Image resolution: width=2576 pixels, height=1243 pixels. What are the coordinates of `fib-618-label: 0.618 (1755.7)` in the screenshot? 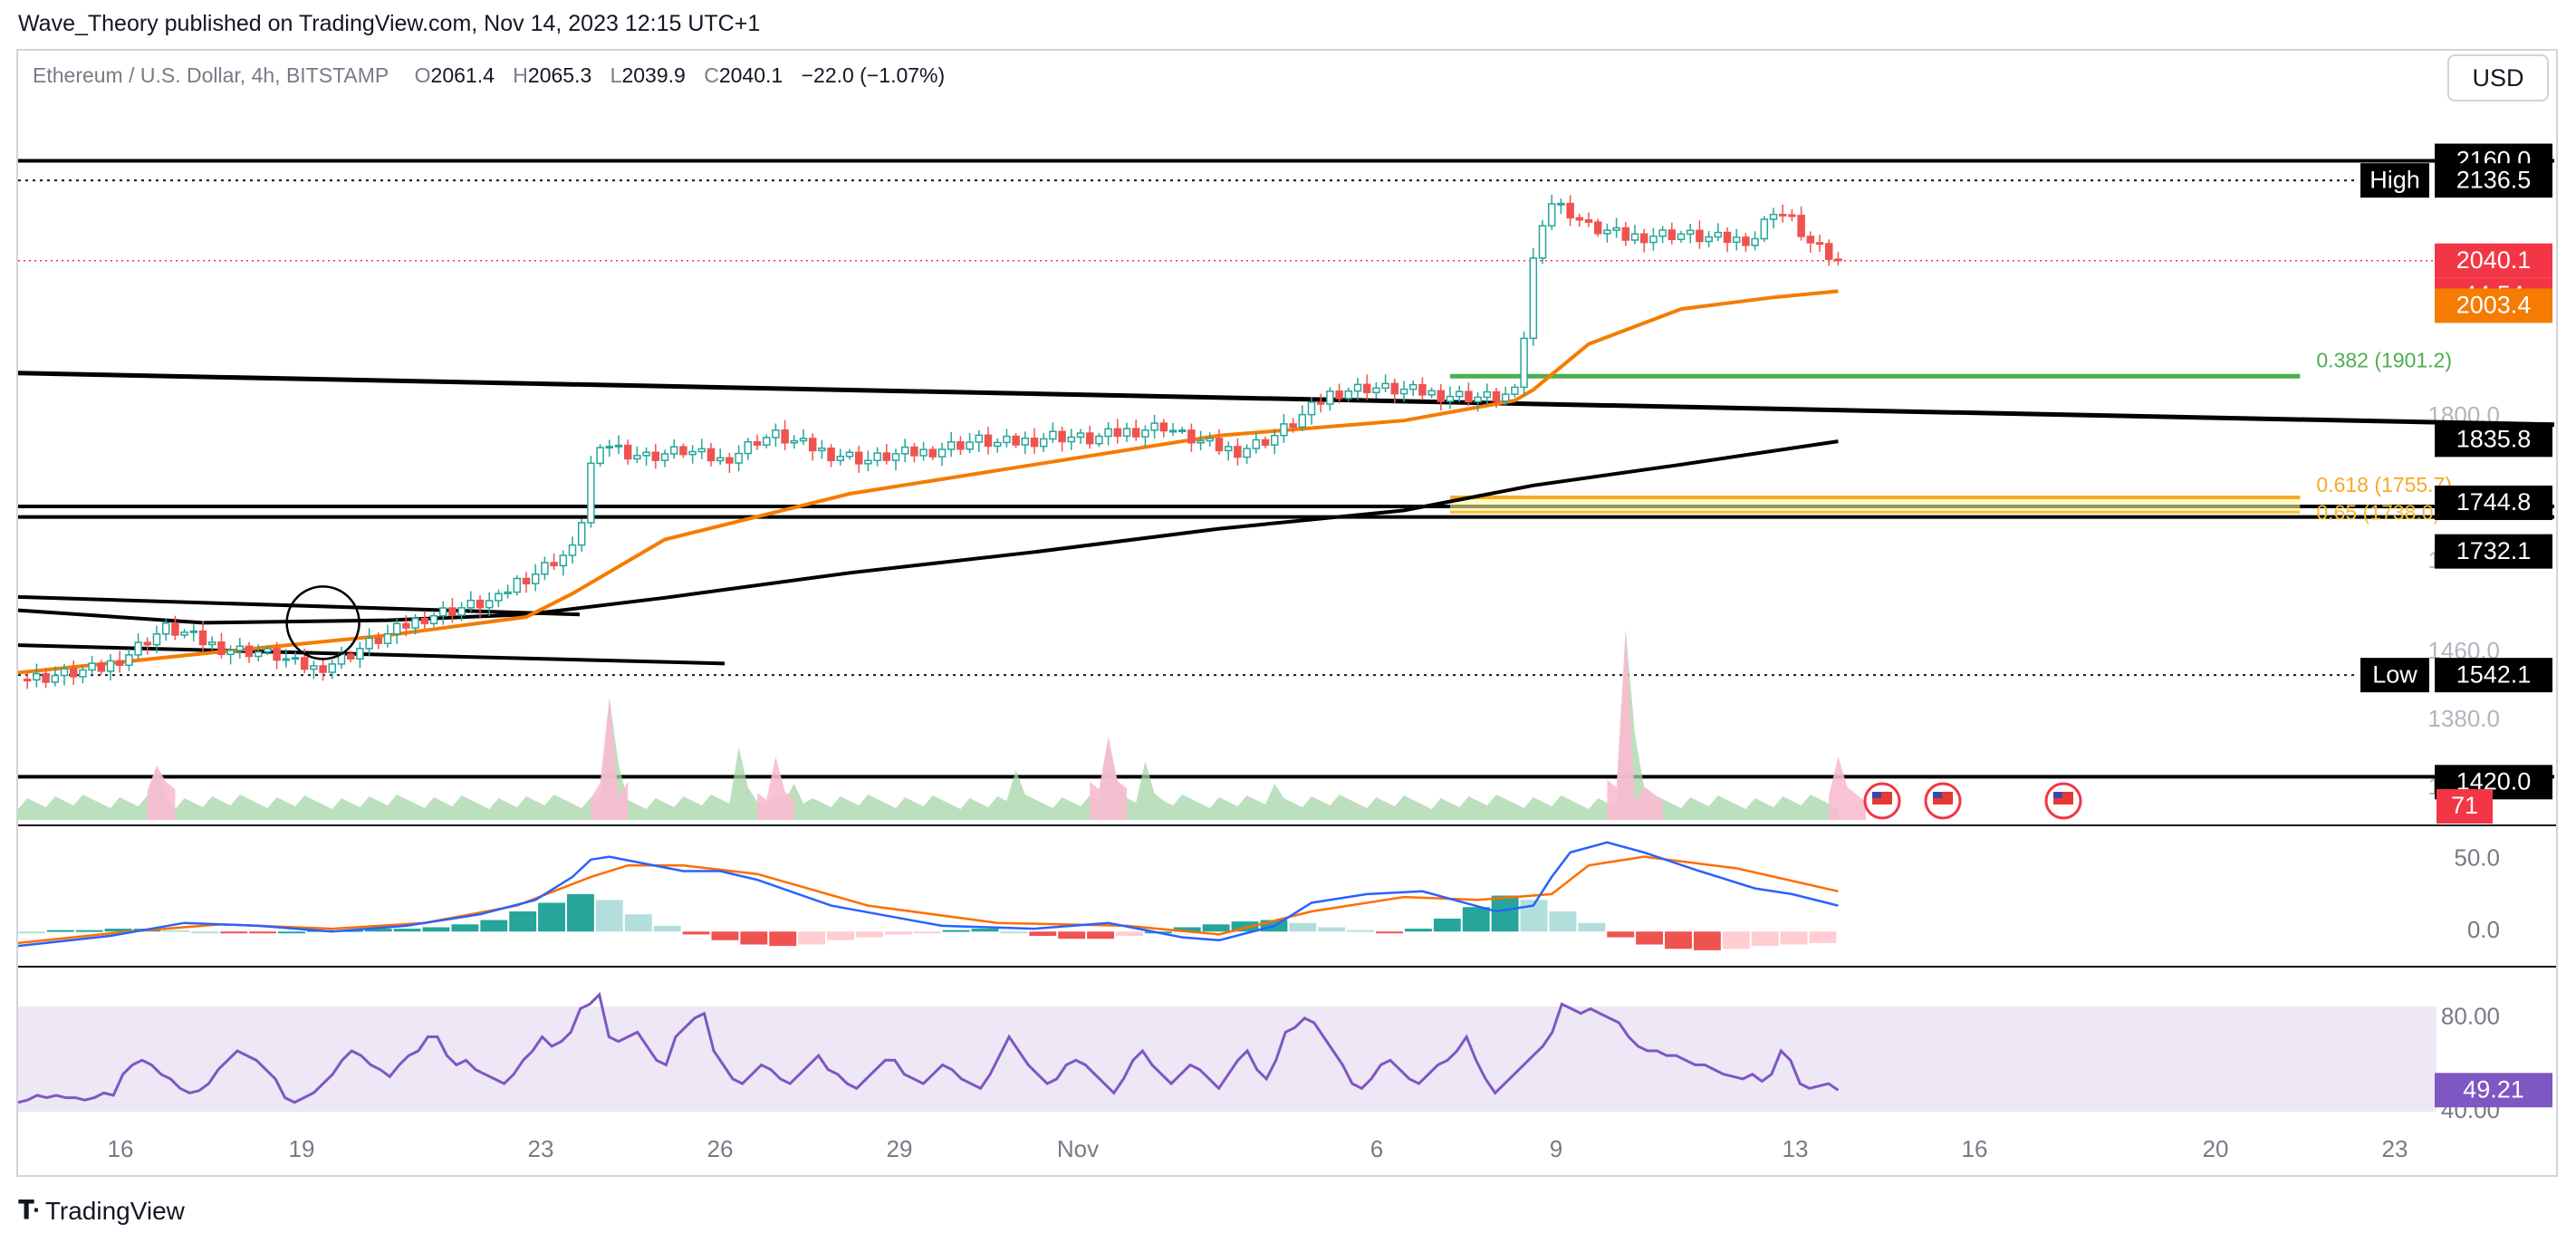 It's located at (2384, 484).